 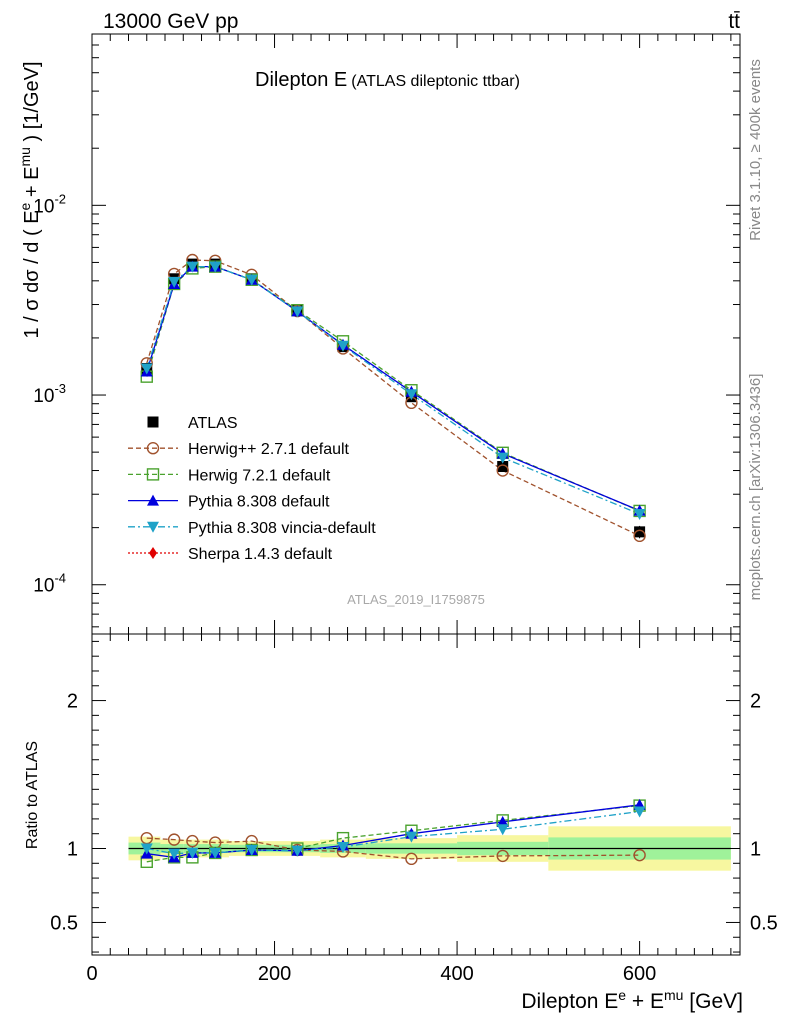 What do you see at coordinates (213, 423) in the screenshot?
I see `legend-label: ATLAS` at bounding box center [213, 423].